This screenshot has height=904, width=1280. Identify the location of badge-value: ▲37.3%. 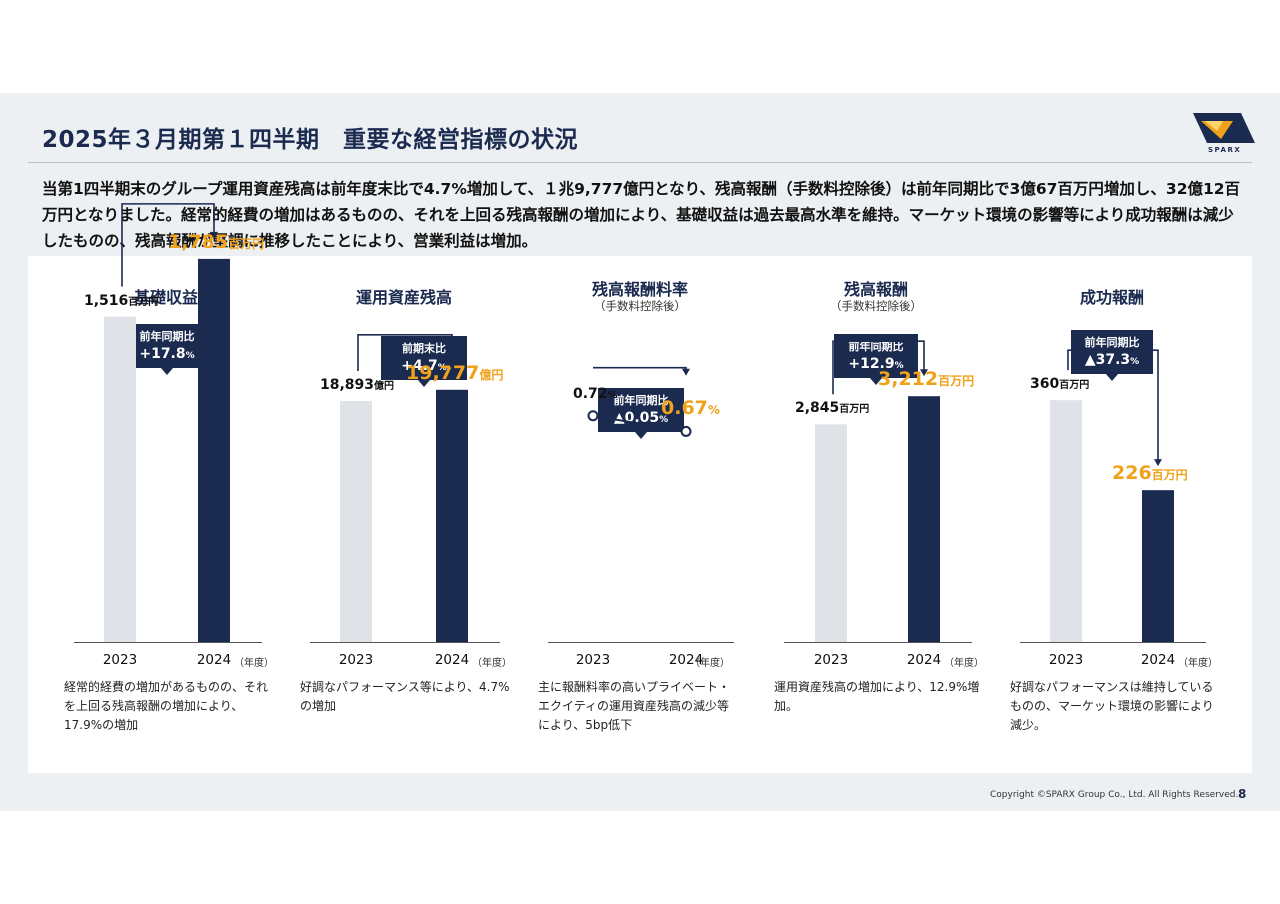
(1112, 361).